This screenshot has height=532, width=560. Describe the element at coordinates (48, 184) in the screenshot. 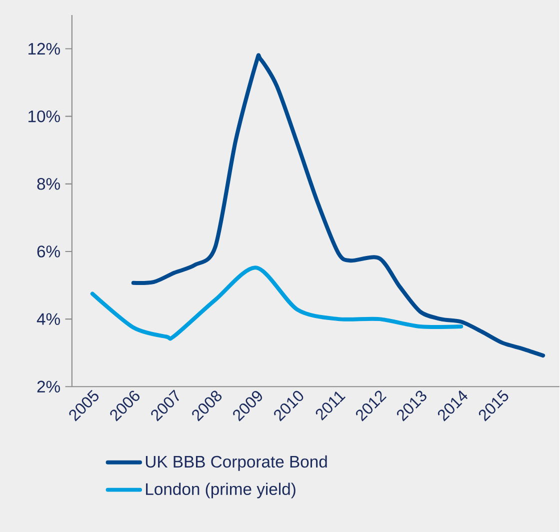

I see `y-tick-label: 8%` at that location.